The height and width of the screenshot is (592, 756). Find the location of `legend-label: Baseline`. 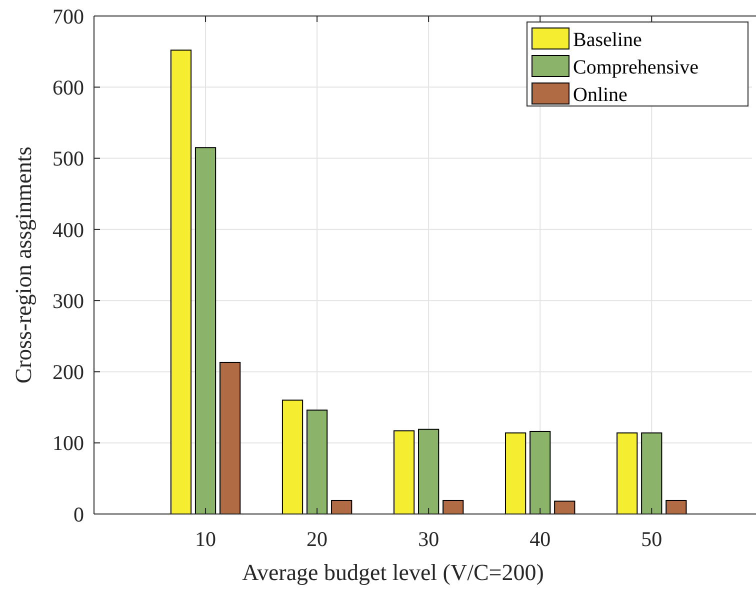

legend-label: Baseline is located at coordinates (607, 40).